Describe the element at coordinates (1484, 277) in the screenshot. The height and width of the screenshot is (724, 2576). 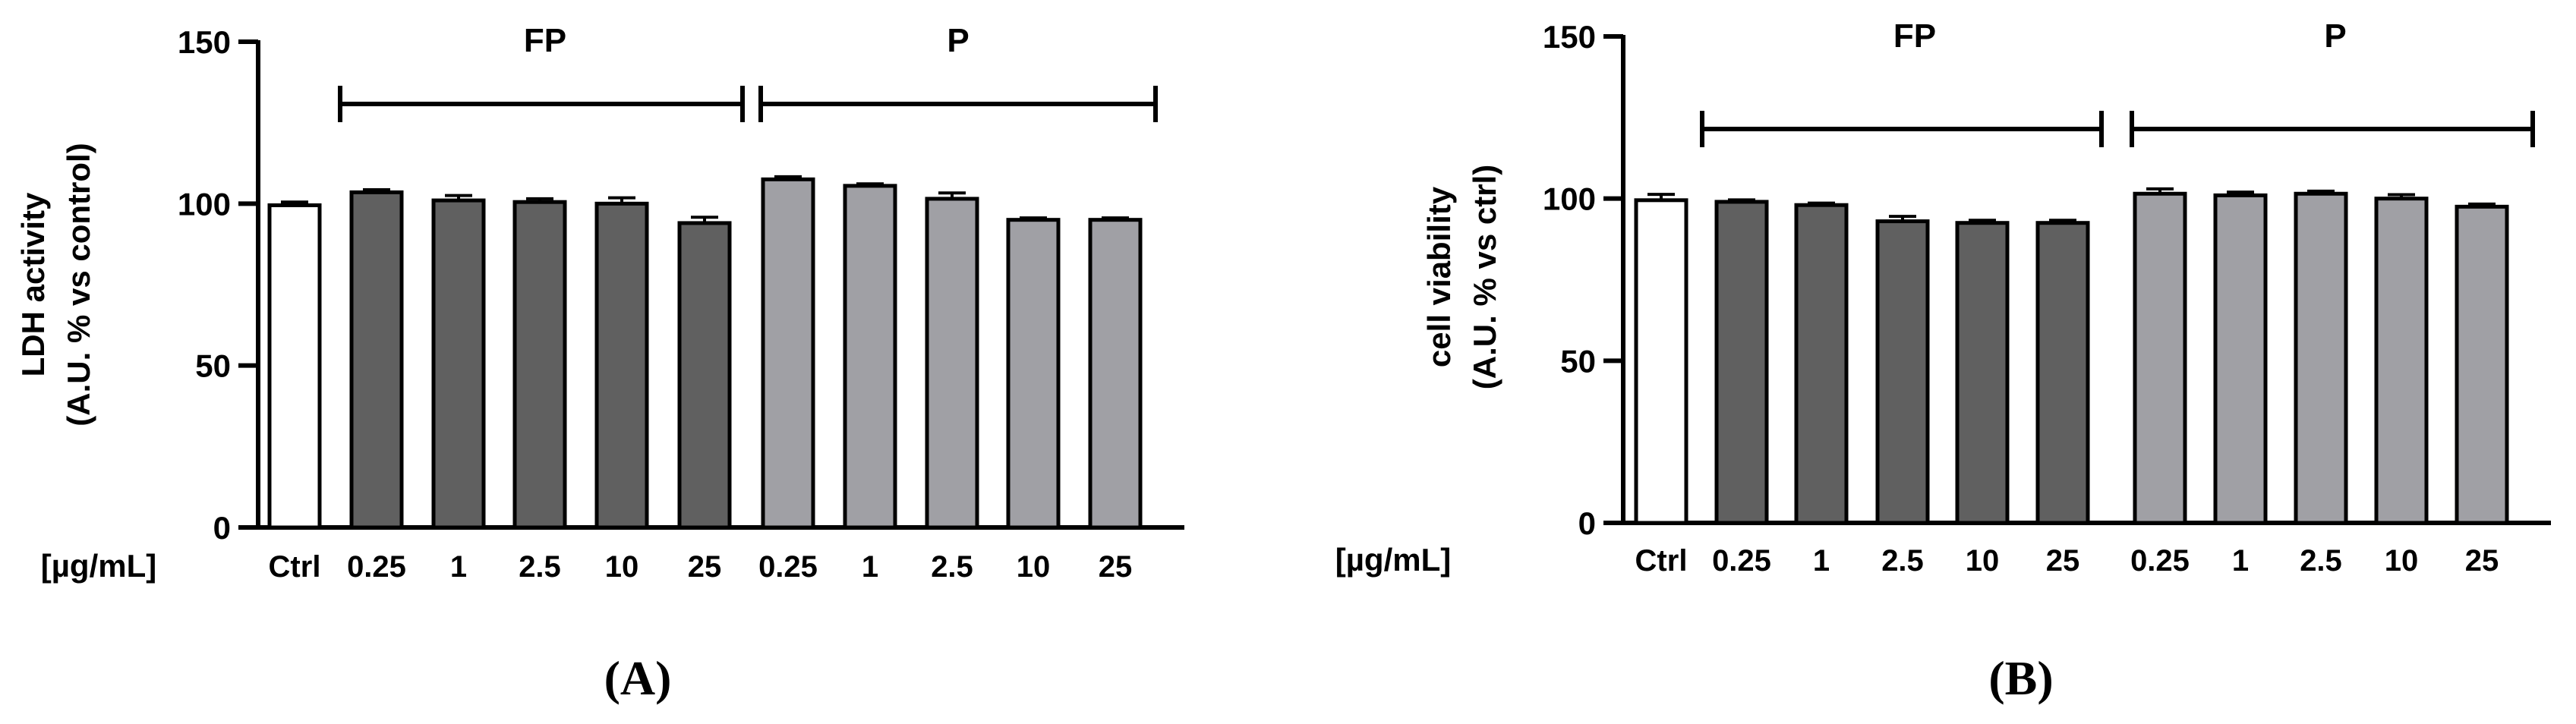
I see `y-axis-label: (A.U. % vs ctrl)` at that location.